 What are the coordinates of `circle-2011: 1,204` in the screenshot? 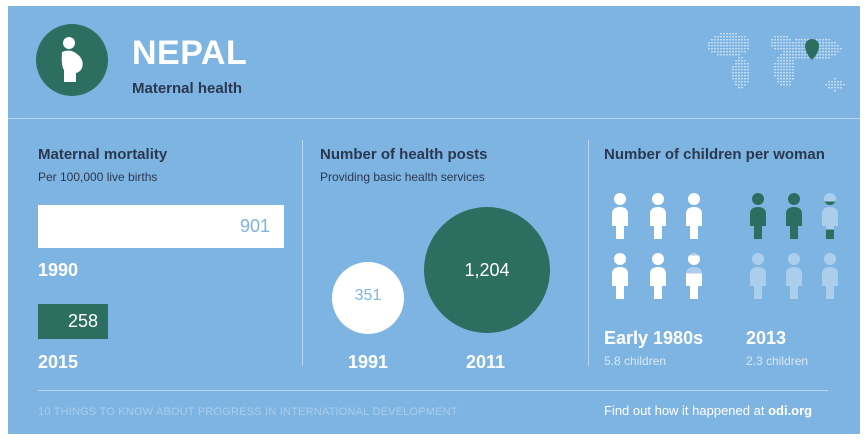 It's located at (487, 270).